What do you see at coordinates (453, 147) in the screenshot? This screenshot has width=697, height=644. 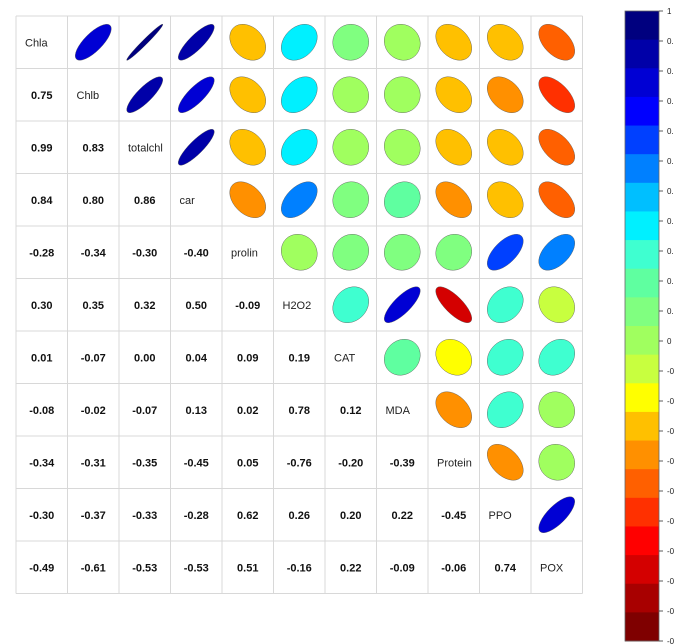 I see `ellipse-totalchl-protein` at bounding box center [453, 147].